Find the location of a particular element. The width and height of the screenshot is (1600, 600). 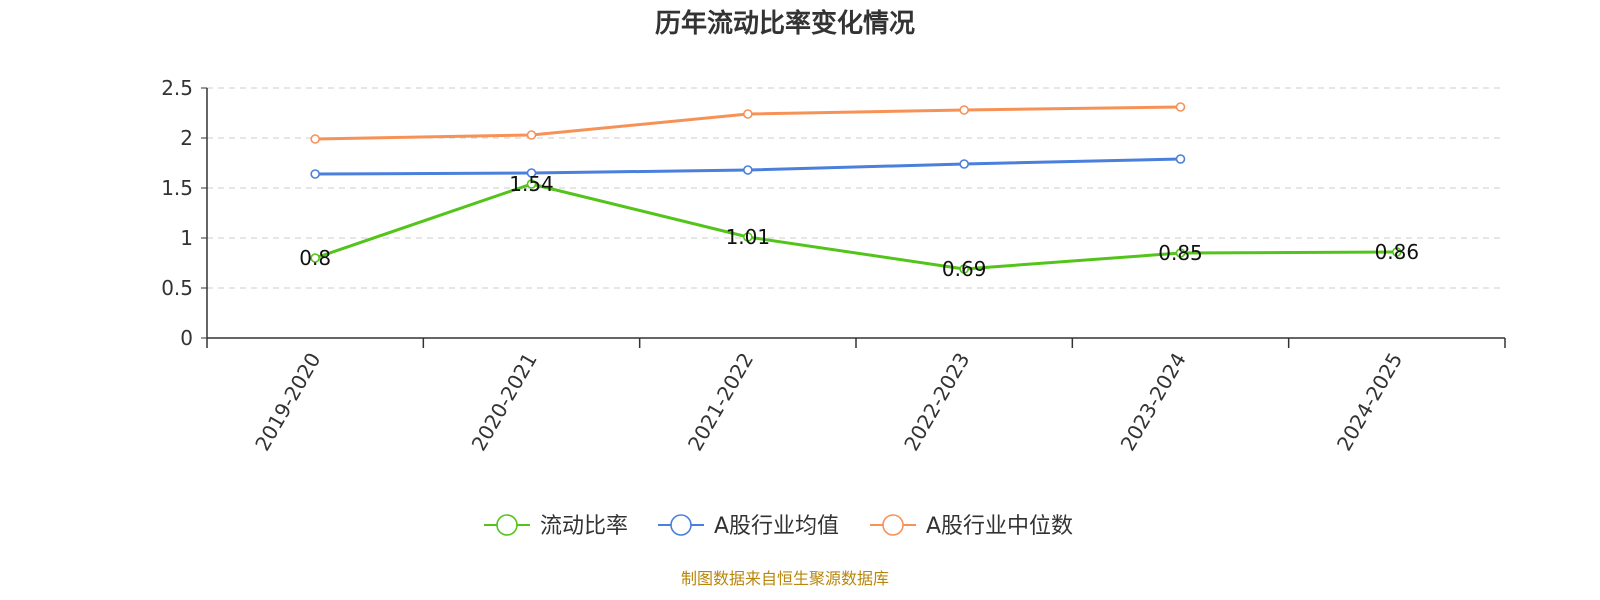

legend: 流动比率 A股行业均值 A股行业中位数 is located at coordinates (778, 526).